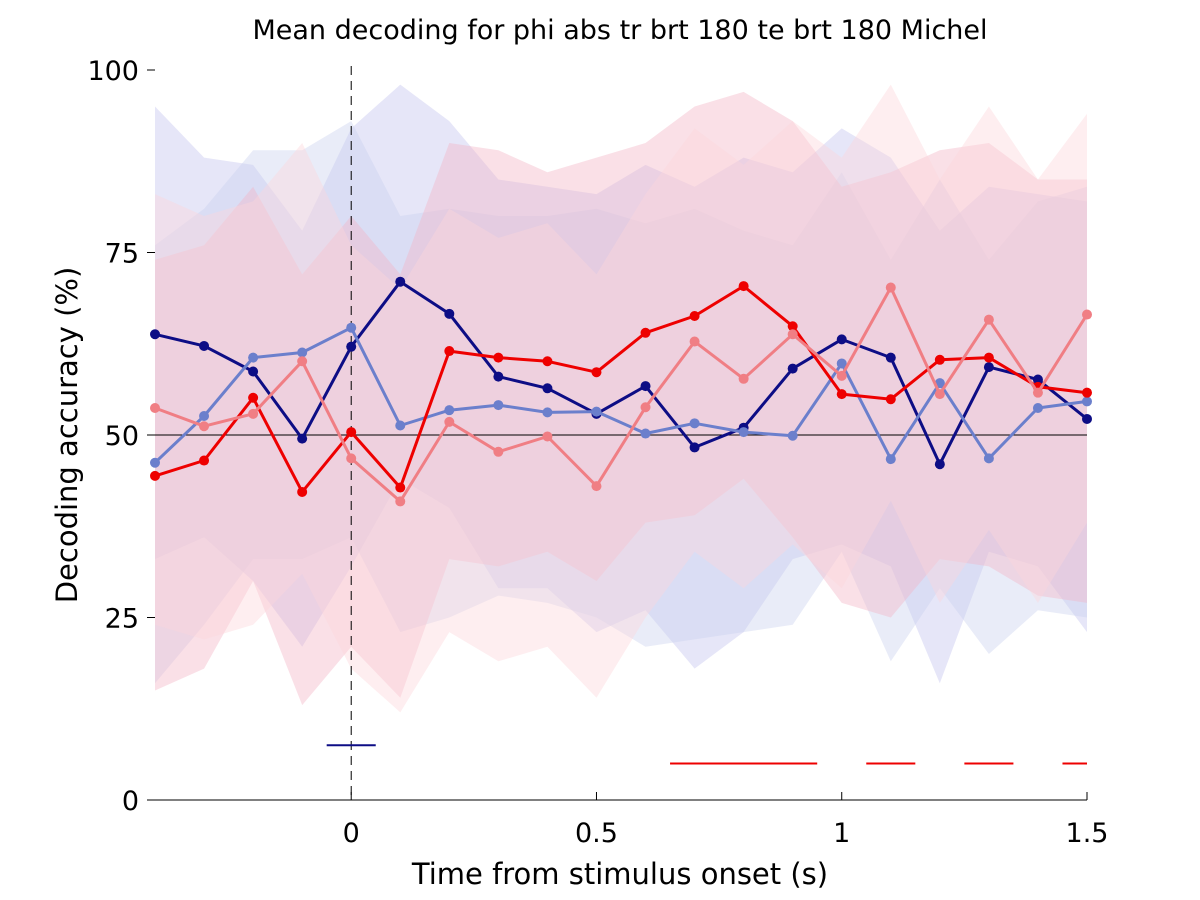 The image size is (1200, 900). I want to click on x-tick-label: 0.5, so click(596, 833).